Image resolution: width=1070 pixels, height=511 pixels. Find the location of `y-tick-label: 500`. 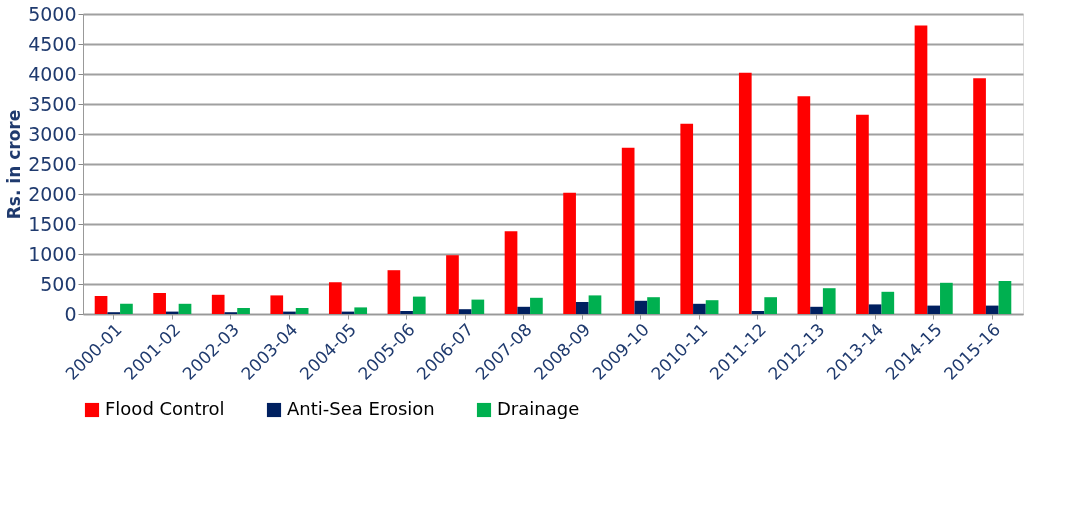

y-tick-label: 500 is located at coordinates (58, 283).